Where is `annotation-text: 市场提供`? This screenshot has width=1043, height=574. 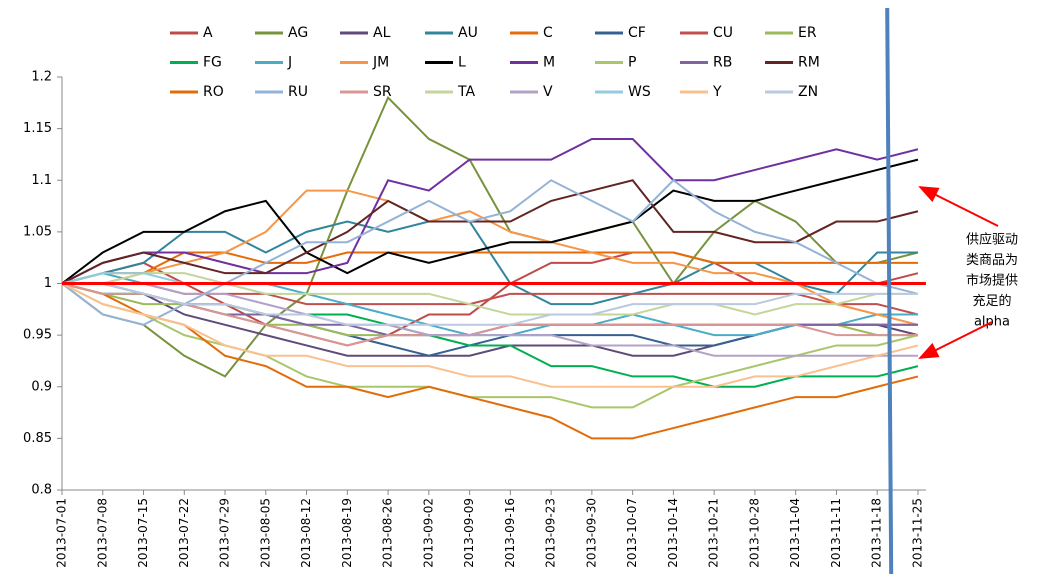 annotation-text: 市场提供 is located at coordinates (992, 281).